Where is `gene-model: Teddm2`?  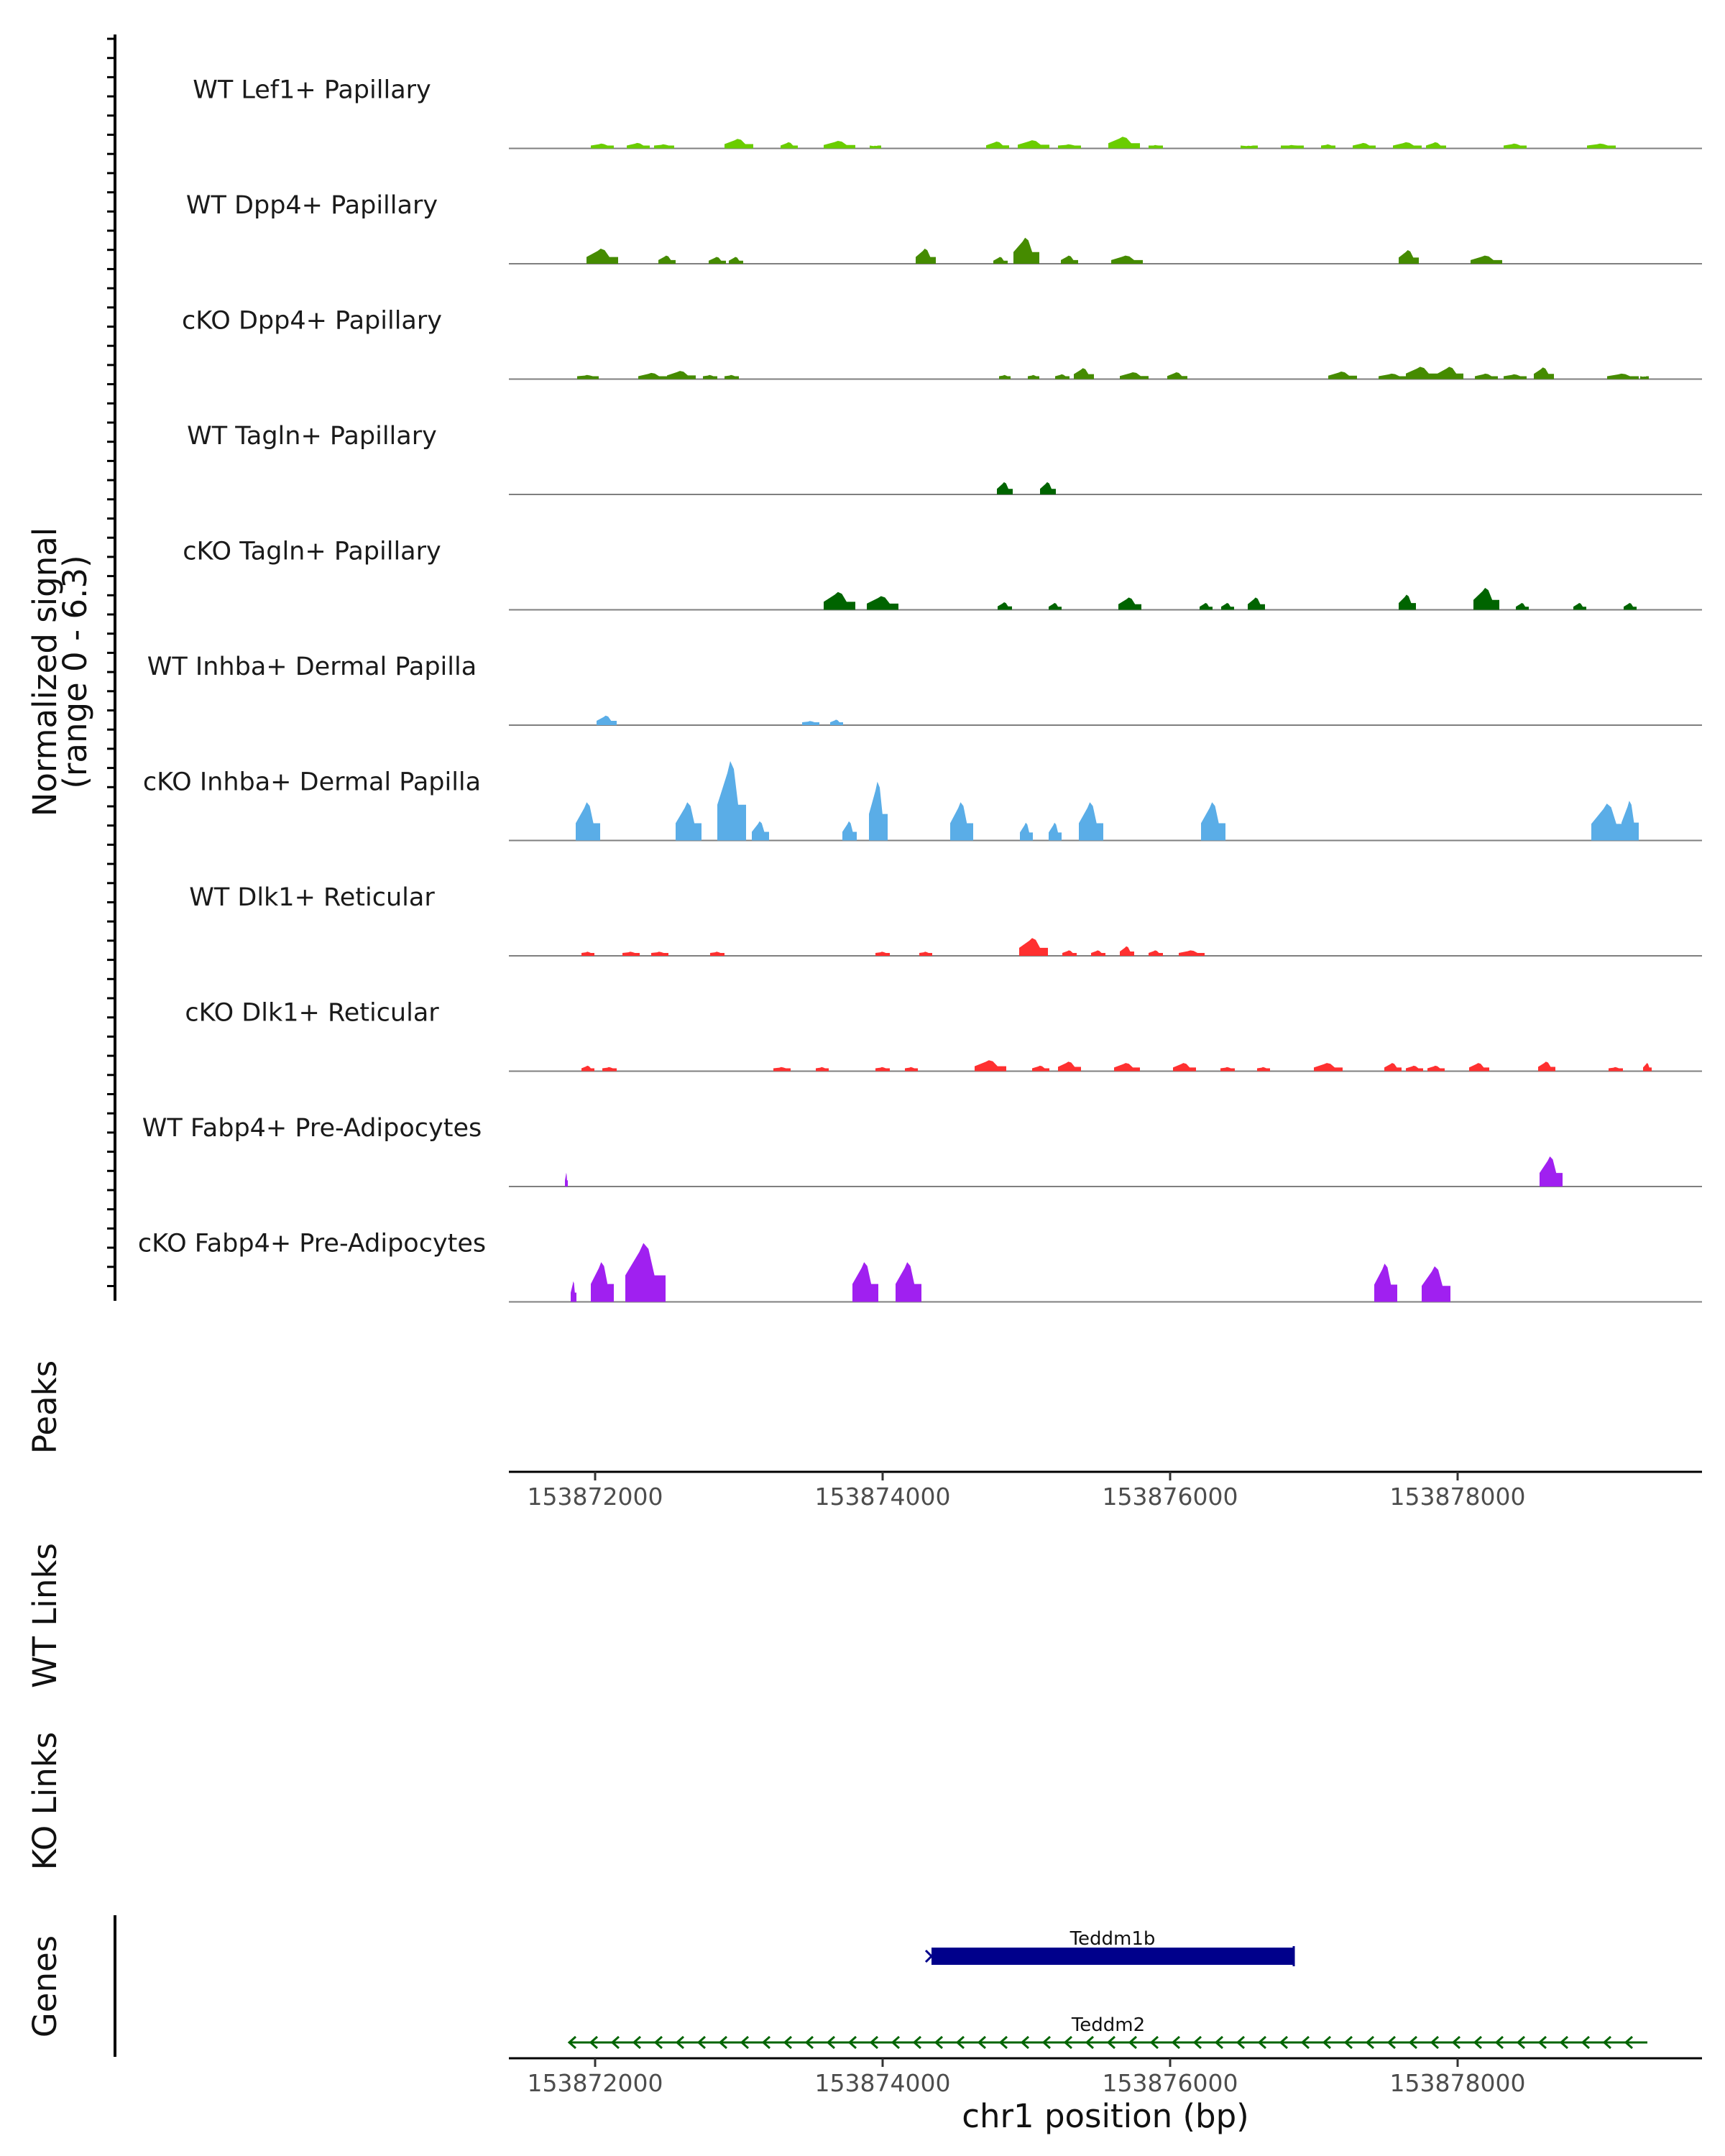 gene-model: Teddm2 is located at coordinates (1107, 2032).